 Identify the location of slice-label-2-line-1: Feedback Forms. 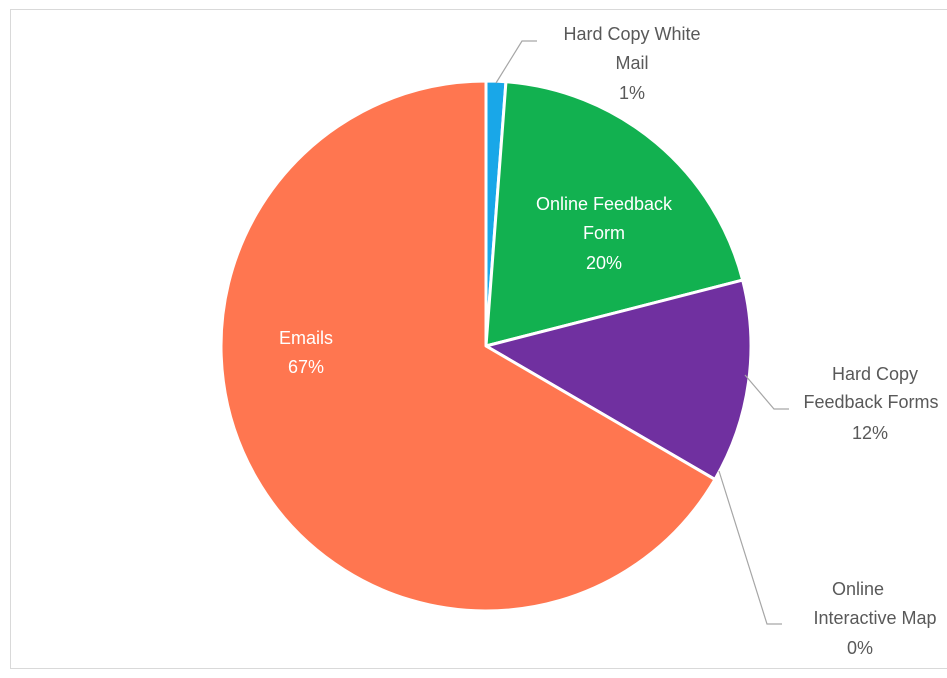
(870, 402).